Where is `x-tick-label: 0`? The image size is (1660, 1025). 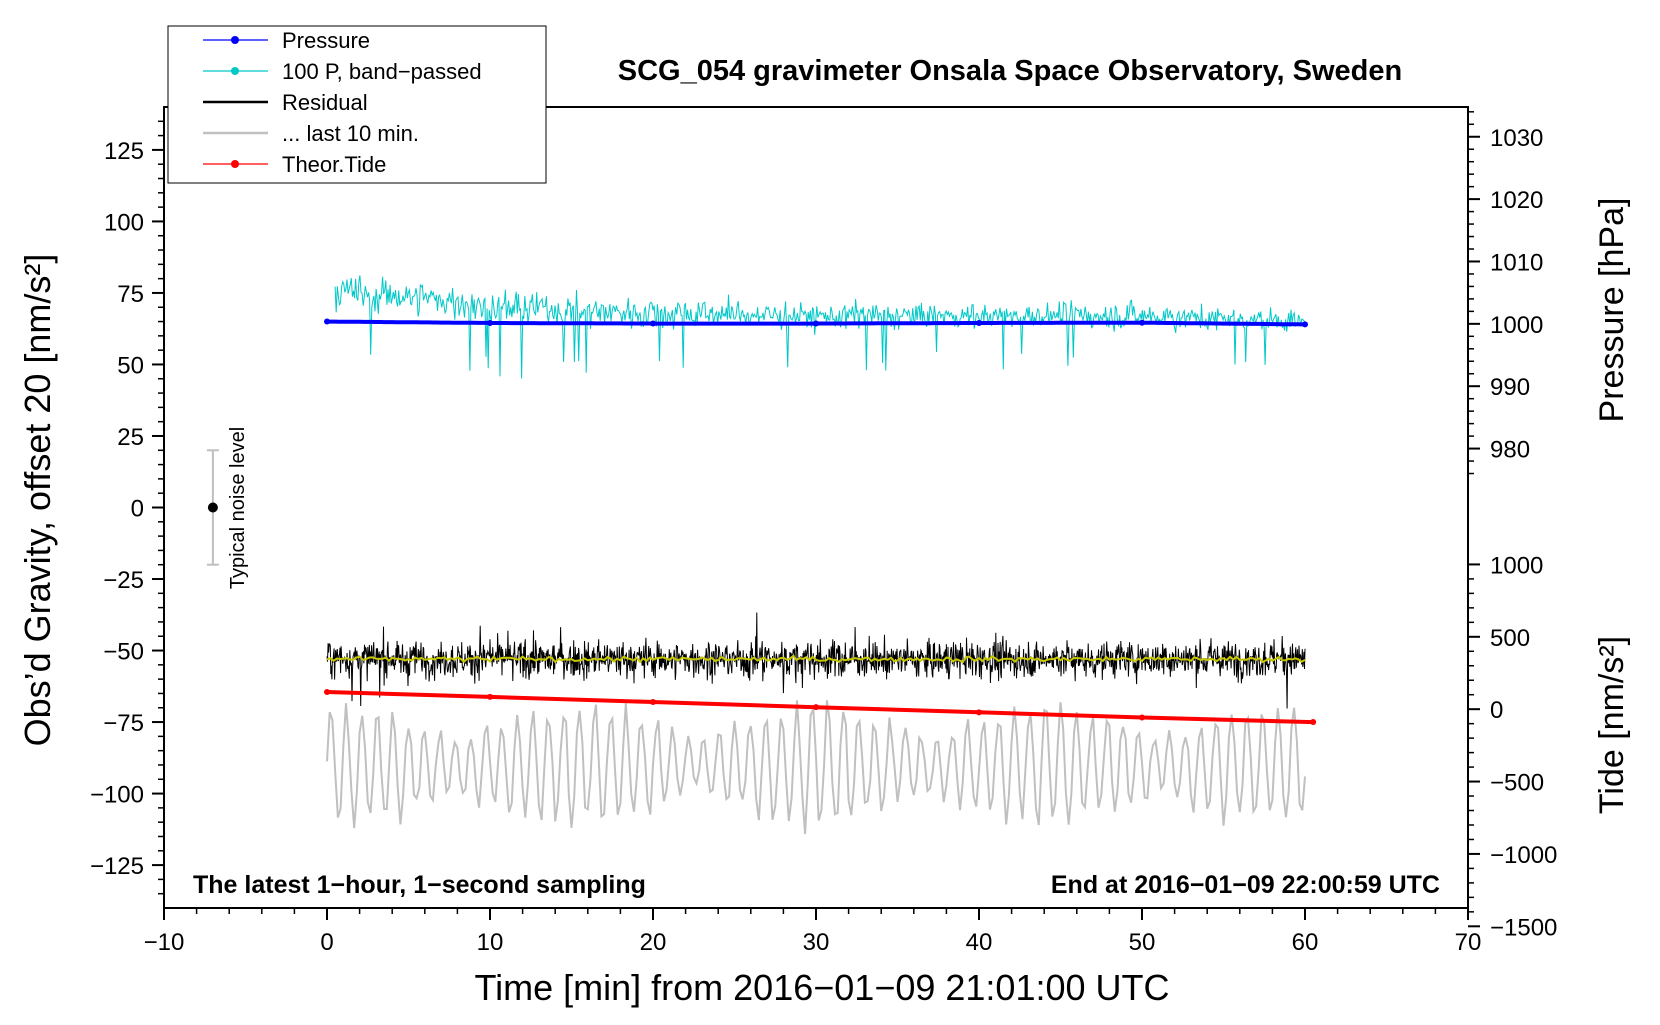
x-tick-label: 0 is located at coordinates (326, 942).